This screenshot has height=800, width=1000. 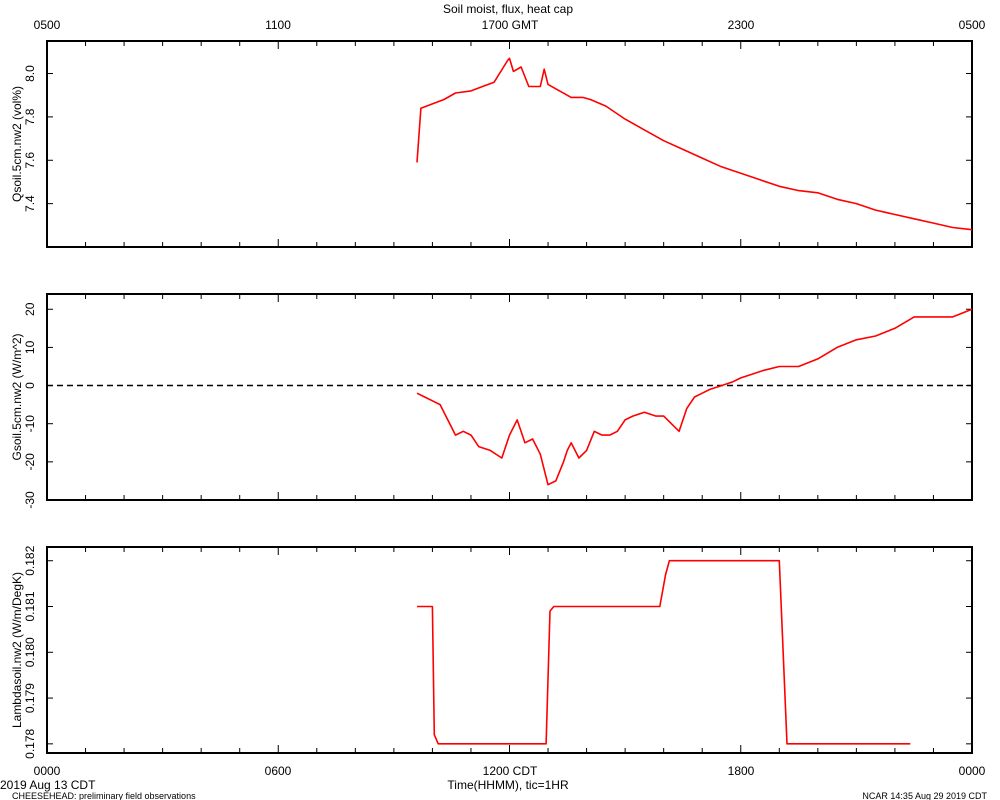 What do you see at coordinates (30, 698) in the screenshot?
I see `y-tick-label: 0.179` at bounding box center [30, 698].